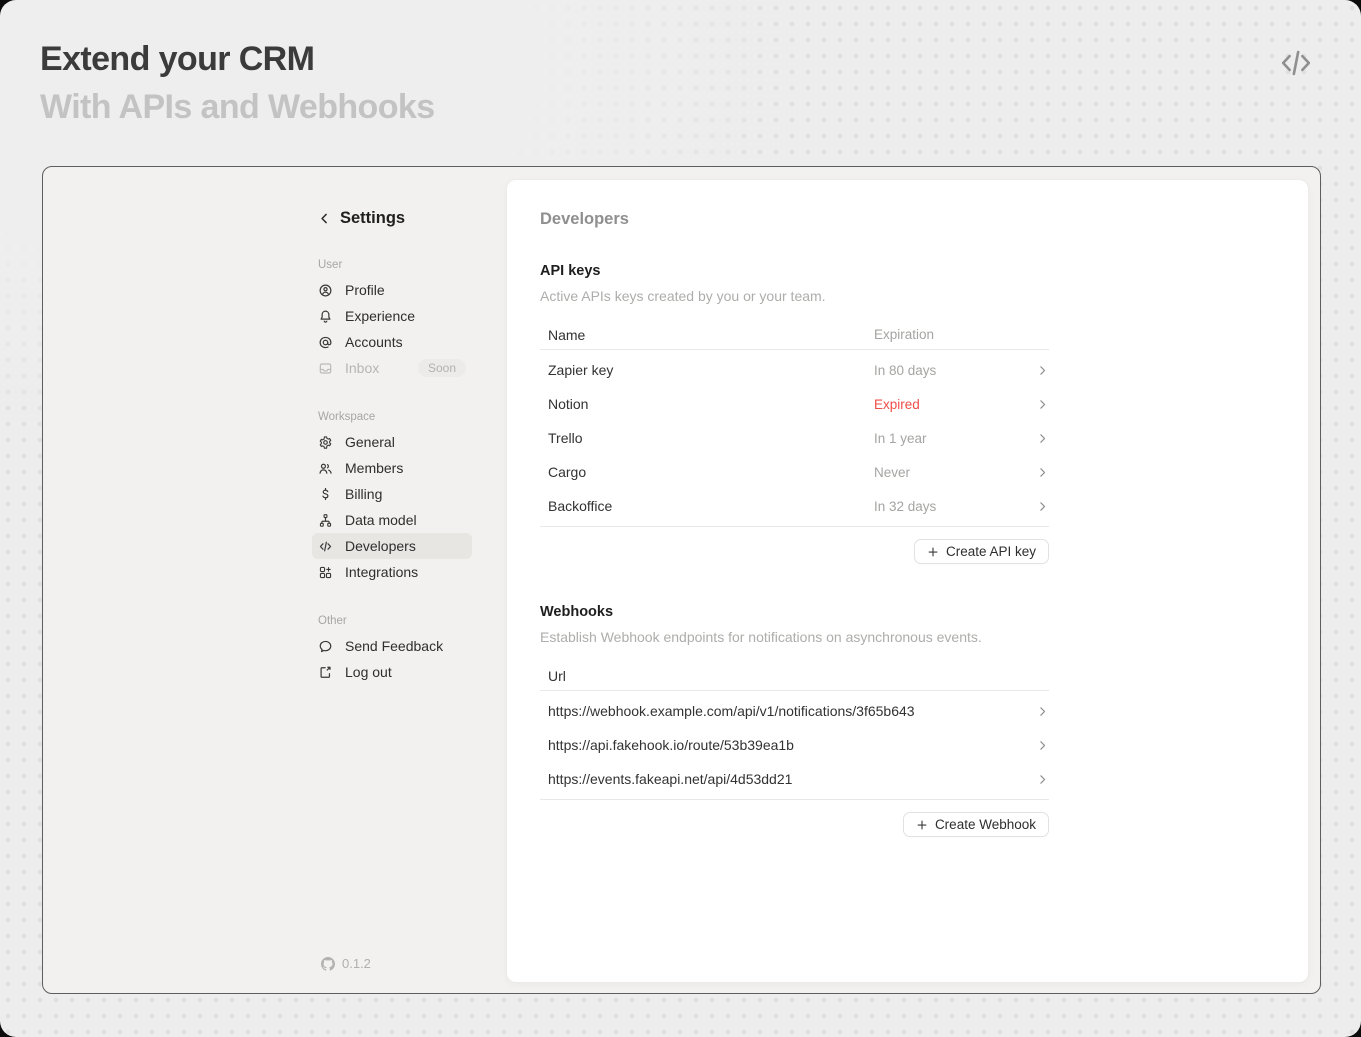 This screenshot has width=1361, height=1037. Describe the element at coordinates (794, 438) in the screenshot. I see `api-key-row: Trello In 1 year` at that location.